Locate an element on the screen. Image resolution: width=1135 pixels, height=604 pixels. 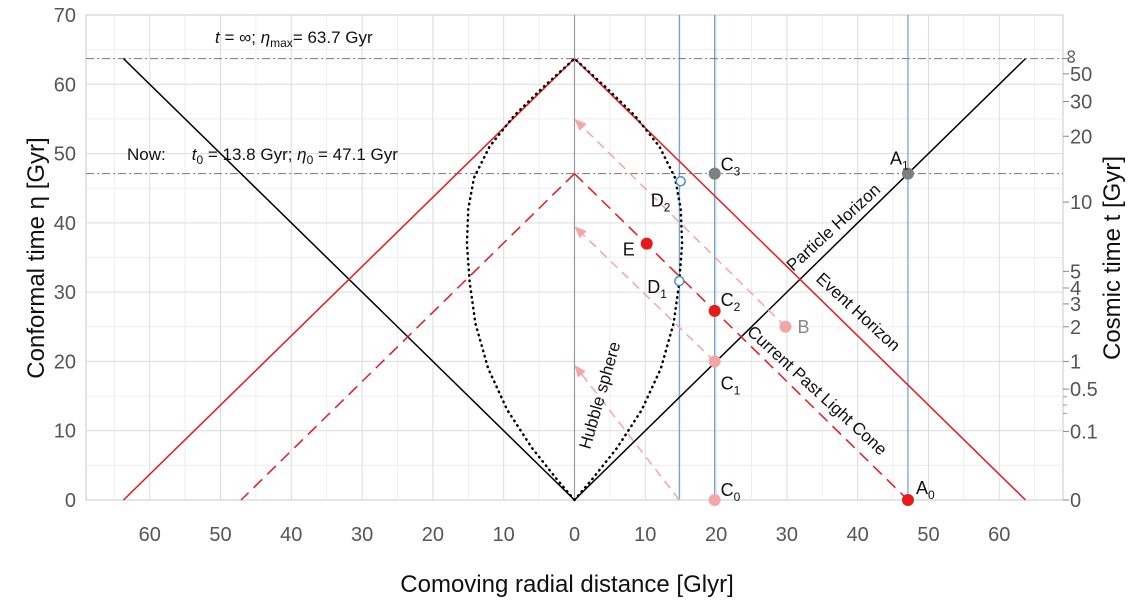
right-tick-label-infinity: ∞ is located at coordinates (1071, 57).